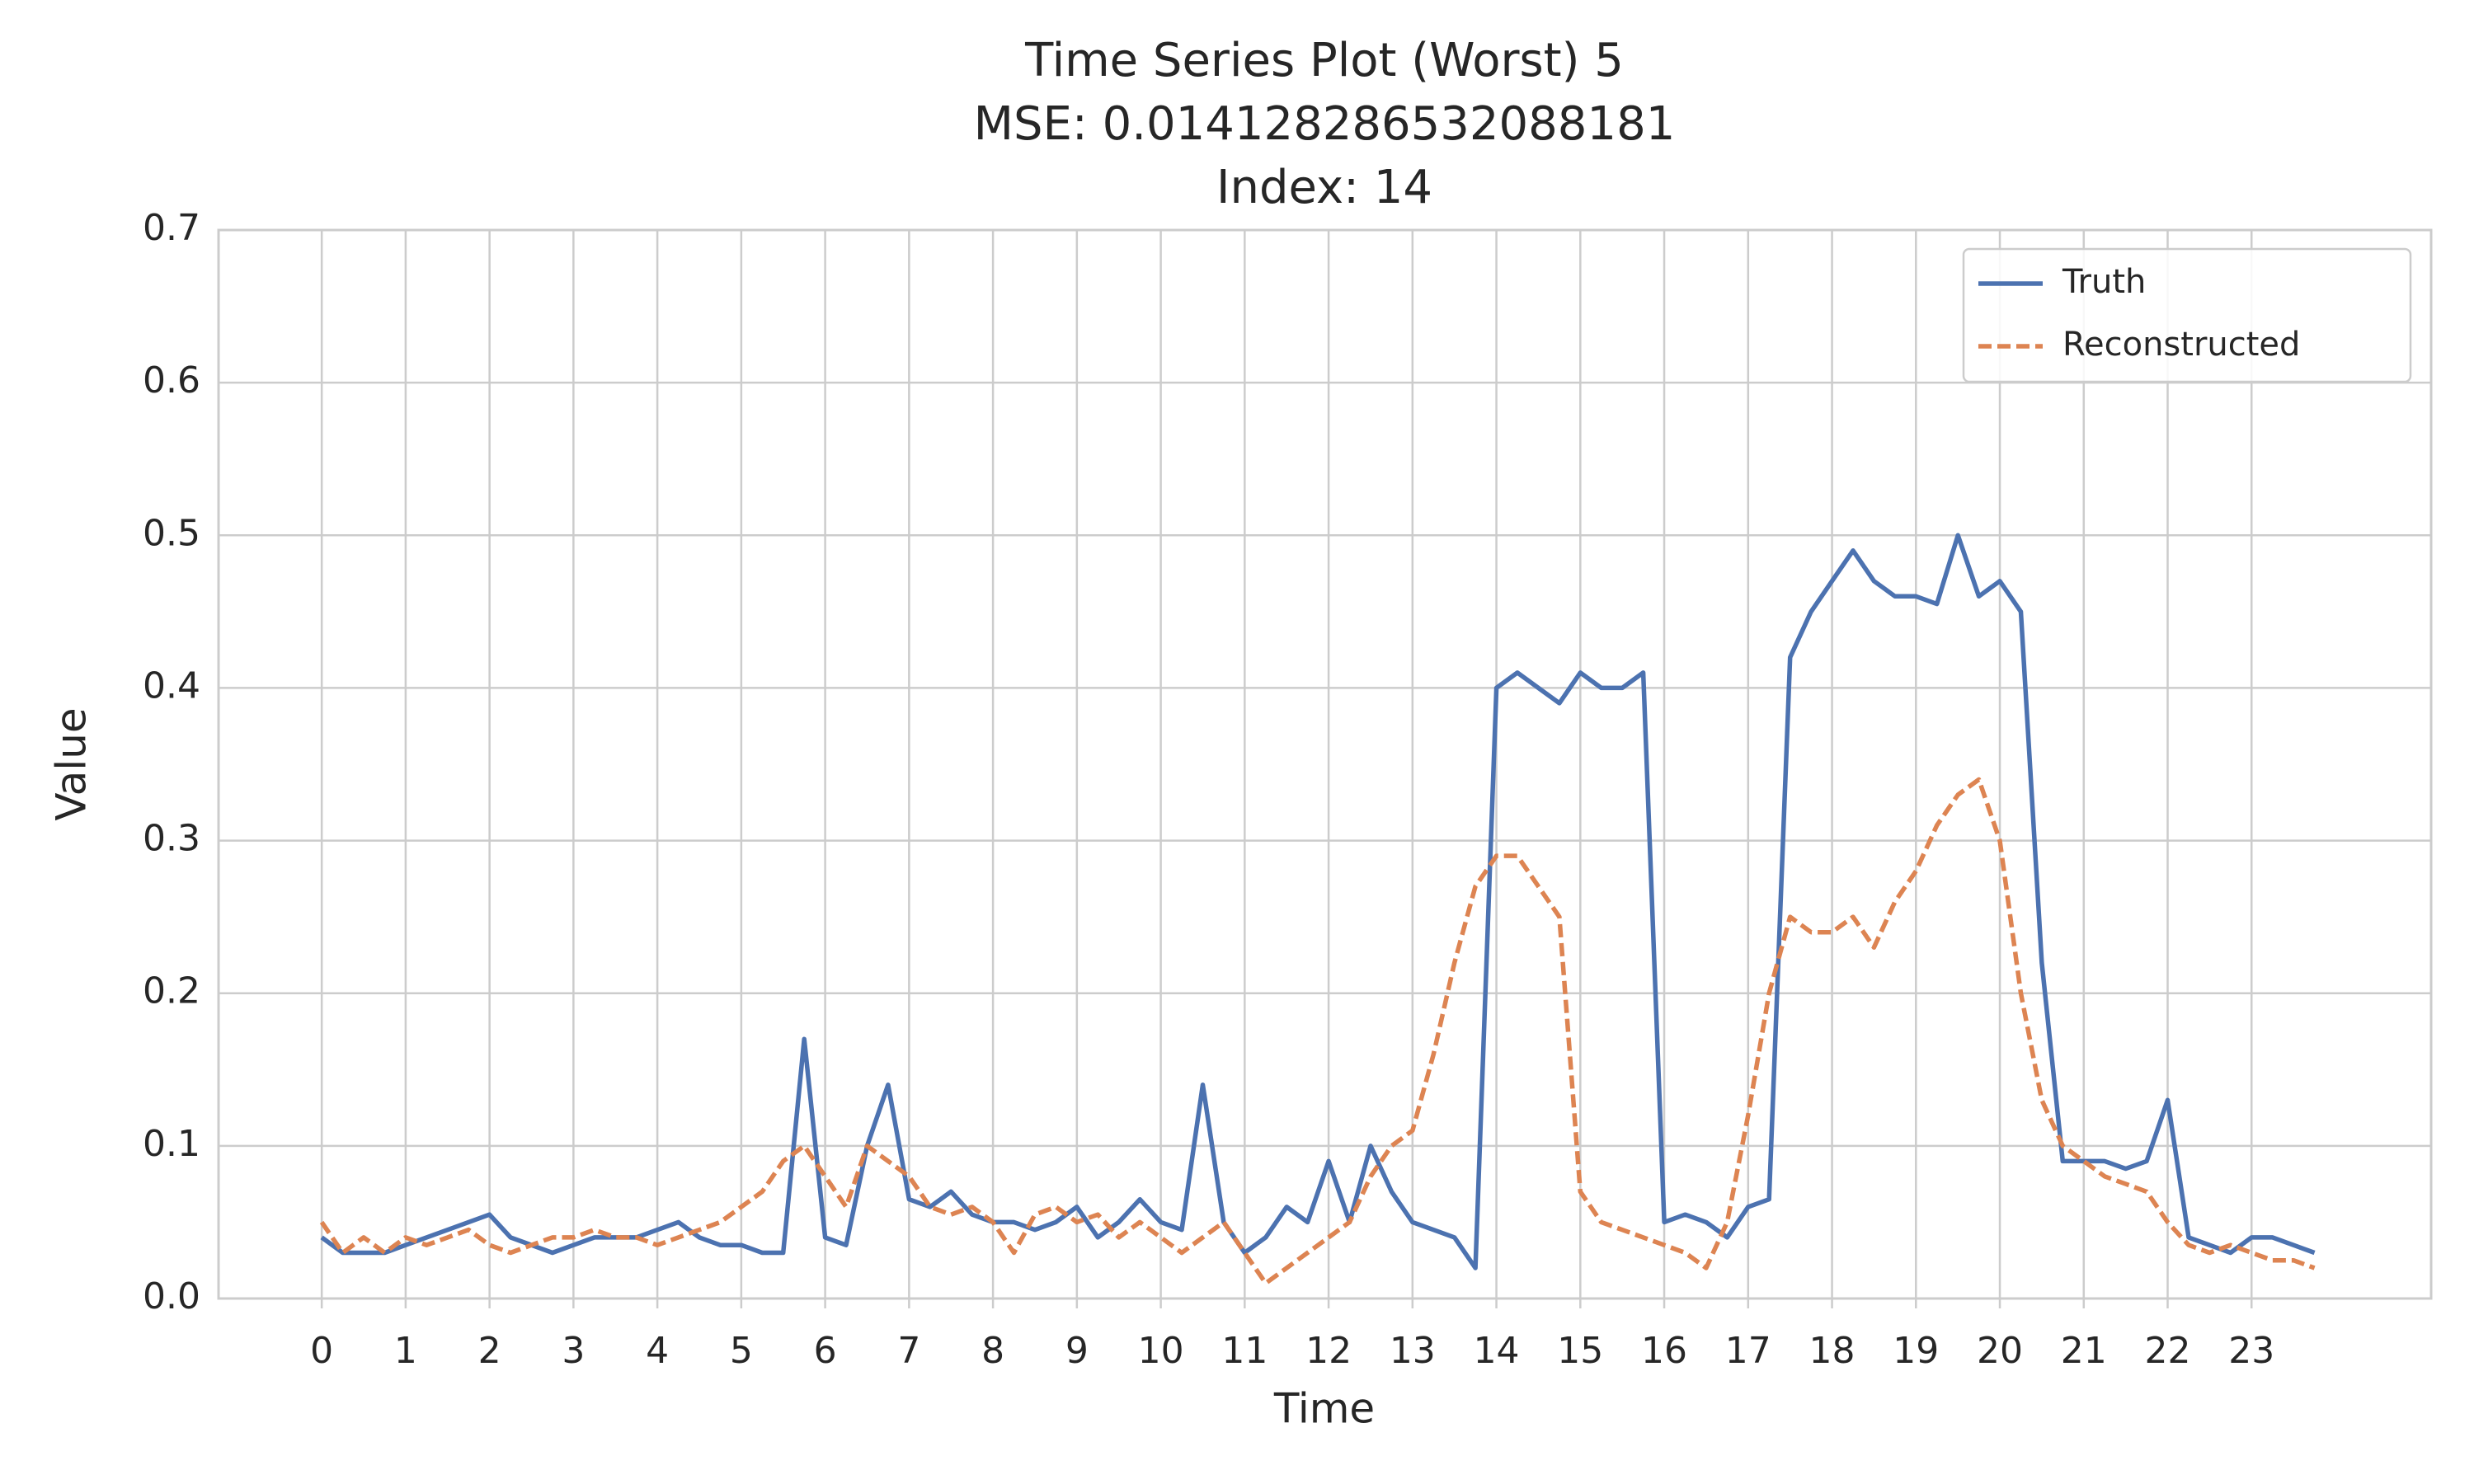  I want to click on chart-subtitle: Index: 14, so click(1324, 187).